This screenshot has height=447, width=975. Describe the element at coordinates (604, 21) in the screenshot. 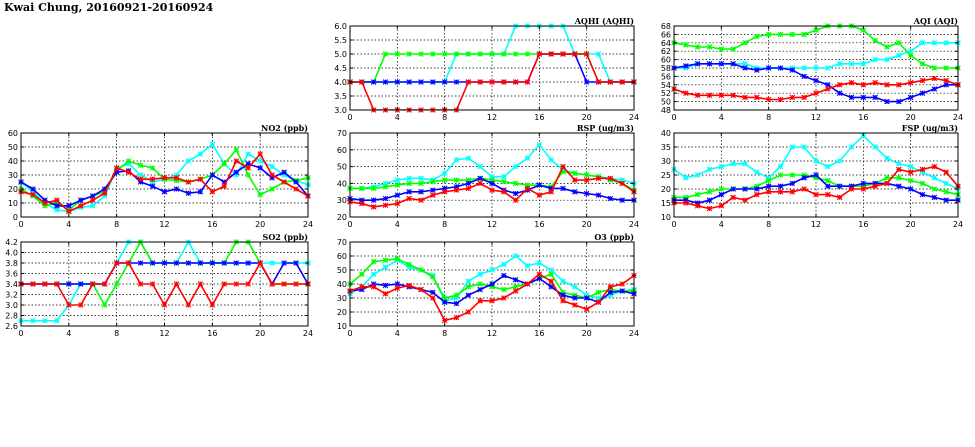

I see `chart-title: AQHI (AQHI)` at that location.